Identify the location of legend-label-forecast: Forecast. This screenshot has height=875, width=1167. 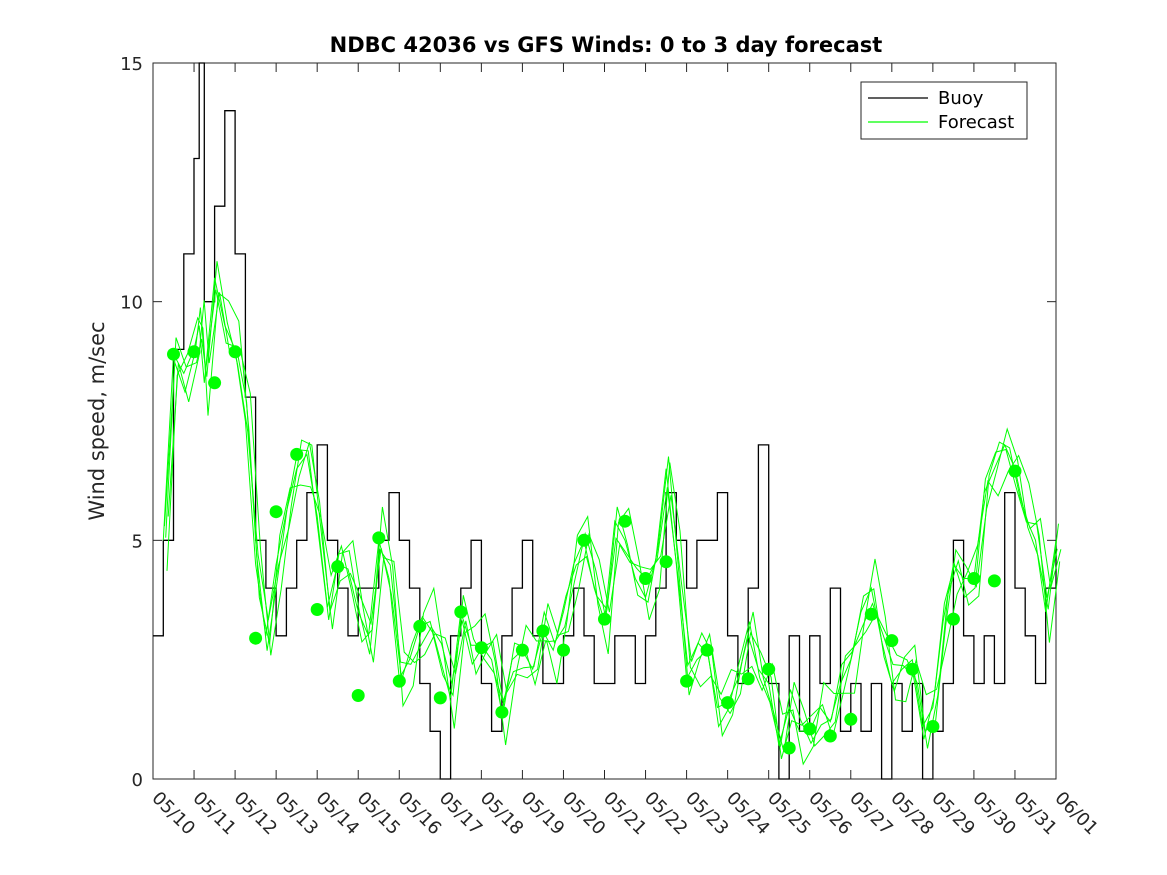
(976, 122).